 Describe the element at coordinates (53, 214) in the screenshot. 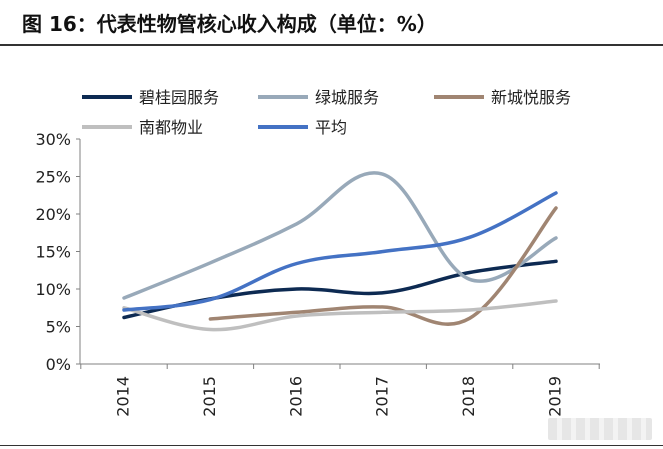

I see `y-tick-label: 20%` at that location.